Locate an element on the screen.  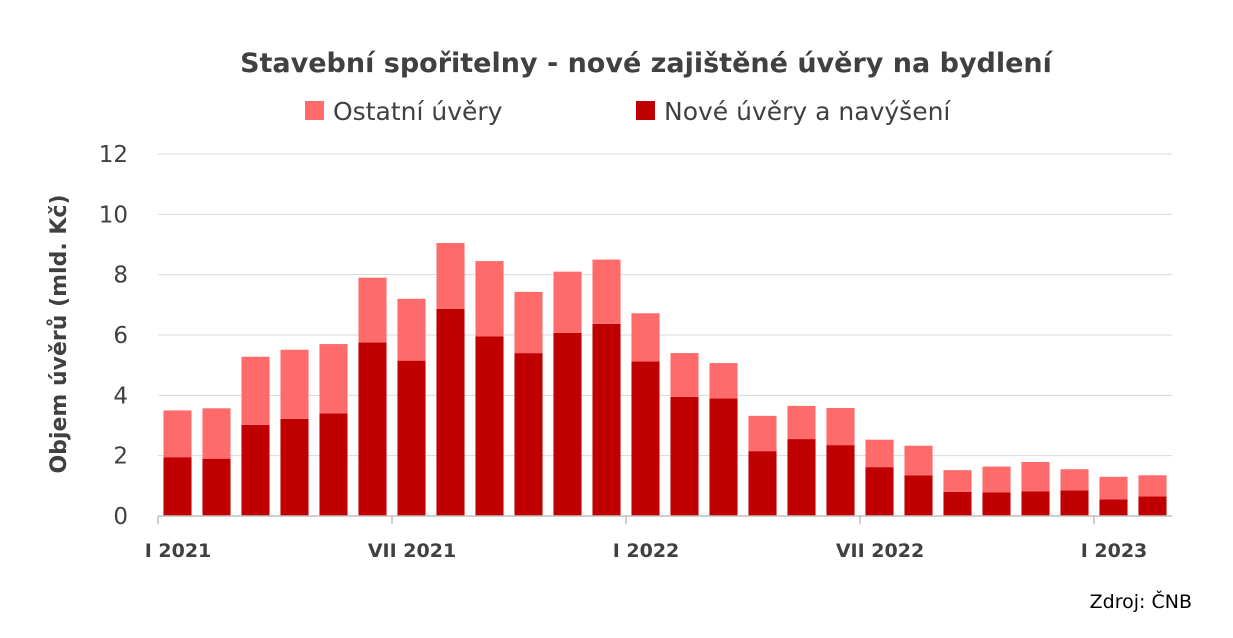
y-tick-label: 4 is located at coordinates (120, 396).